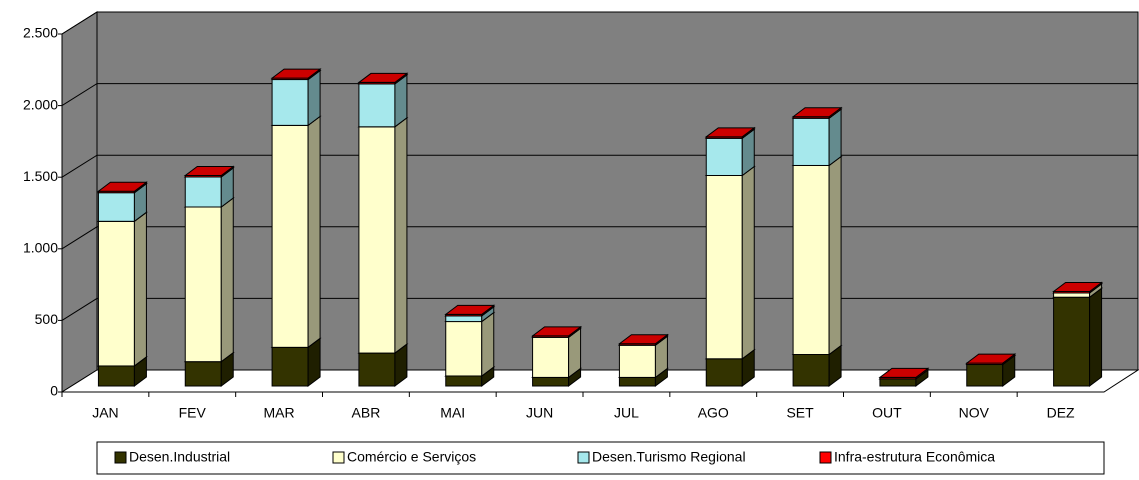 Image resolution: width=1139 pixels, height=480 pixels. Describe the element at coordinates (366, 413) in the screenshot. I see `x-tick-label: ABR` at that location.